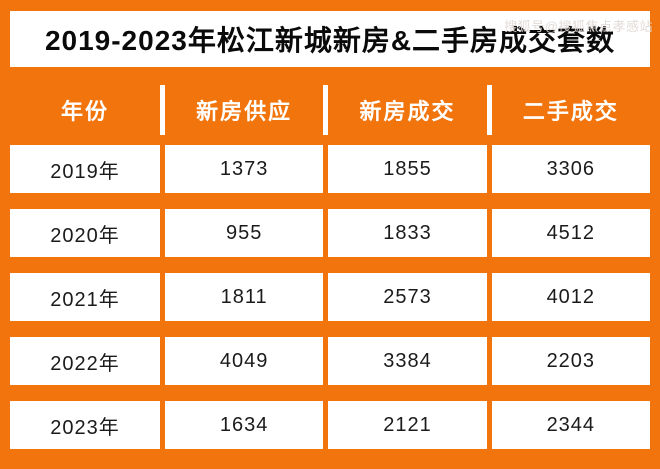 The height and width of the screenshot is (469, 660). I want to click on value-cell: 3306, so click(570, 169).